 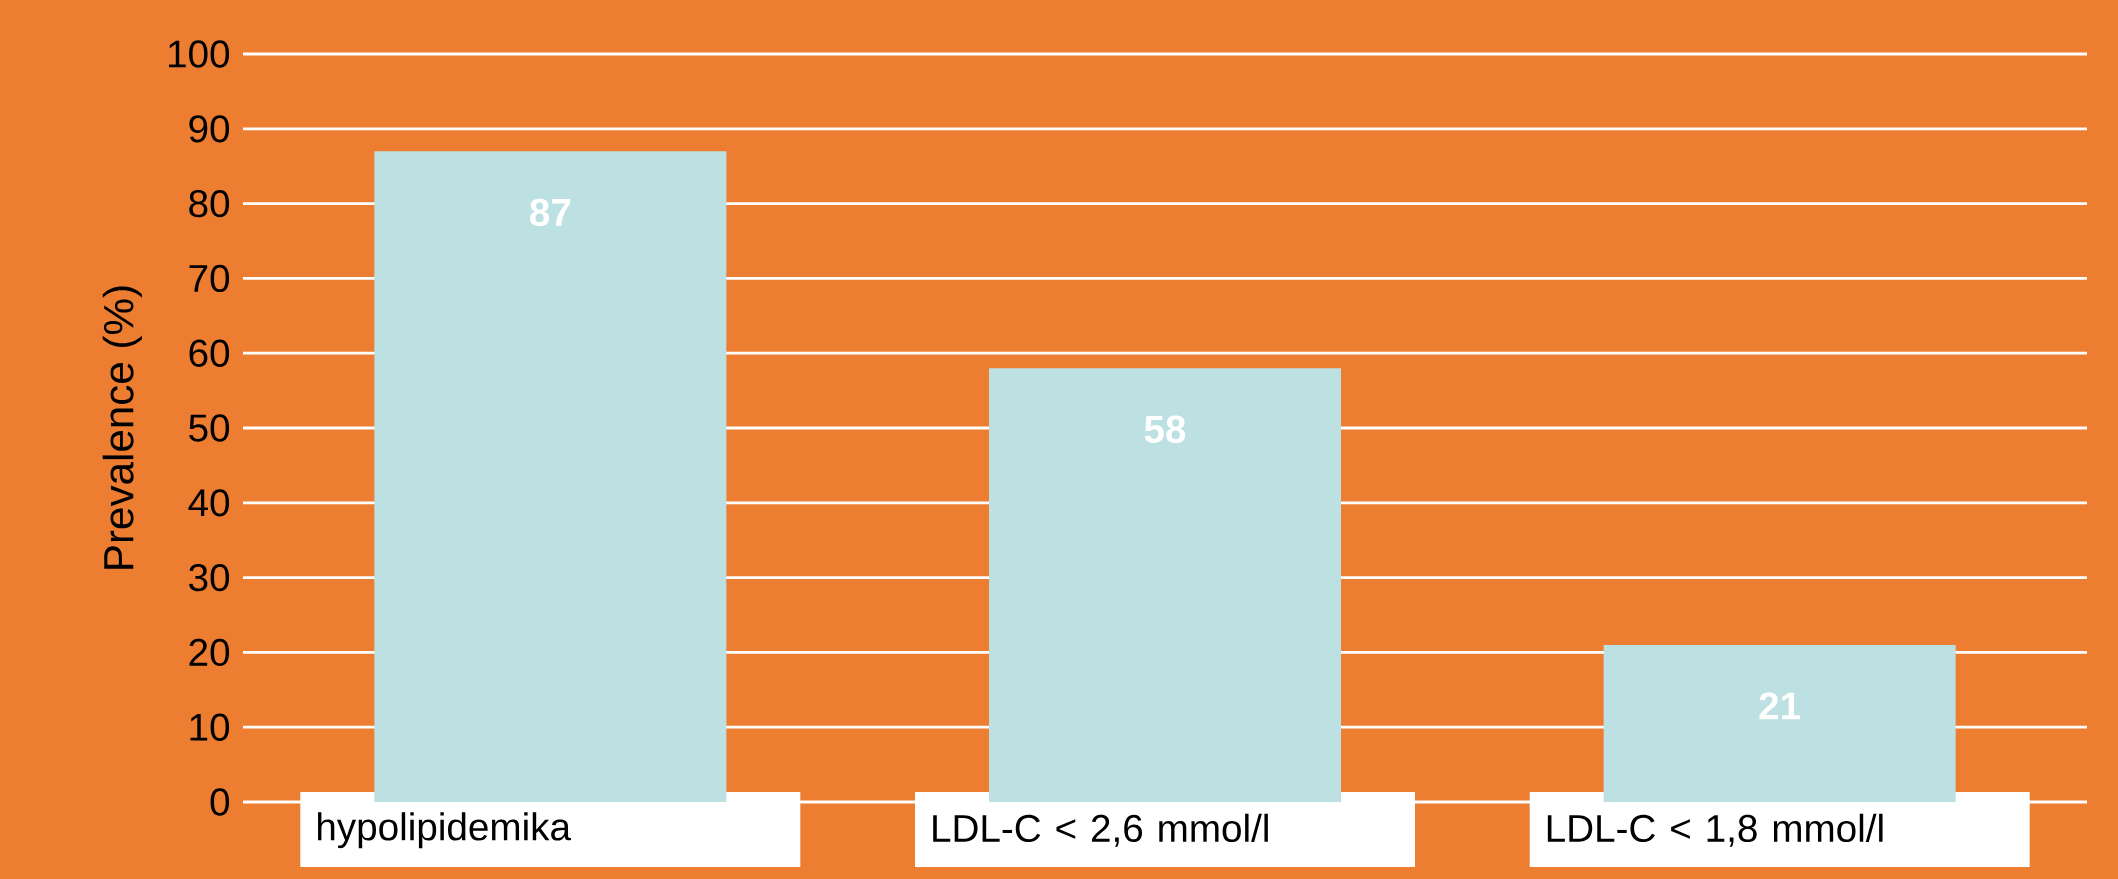 I want to click on data-label: 58, so click(x=1165, y=429).